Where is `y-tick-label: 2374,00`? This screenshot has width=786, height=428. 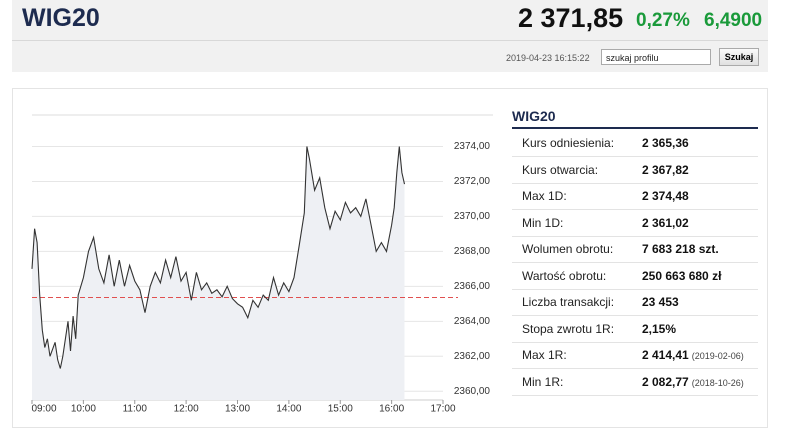
y-tick-label: 2374,00 is located at coordinates (472, 146).